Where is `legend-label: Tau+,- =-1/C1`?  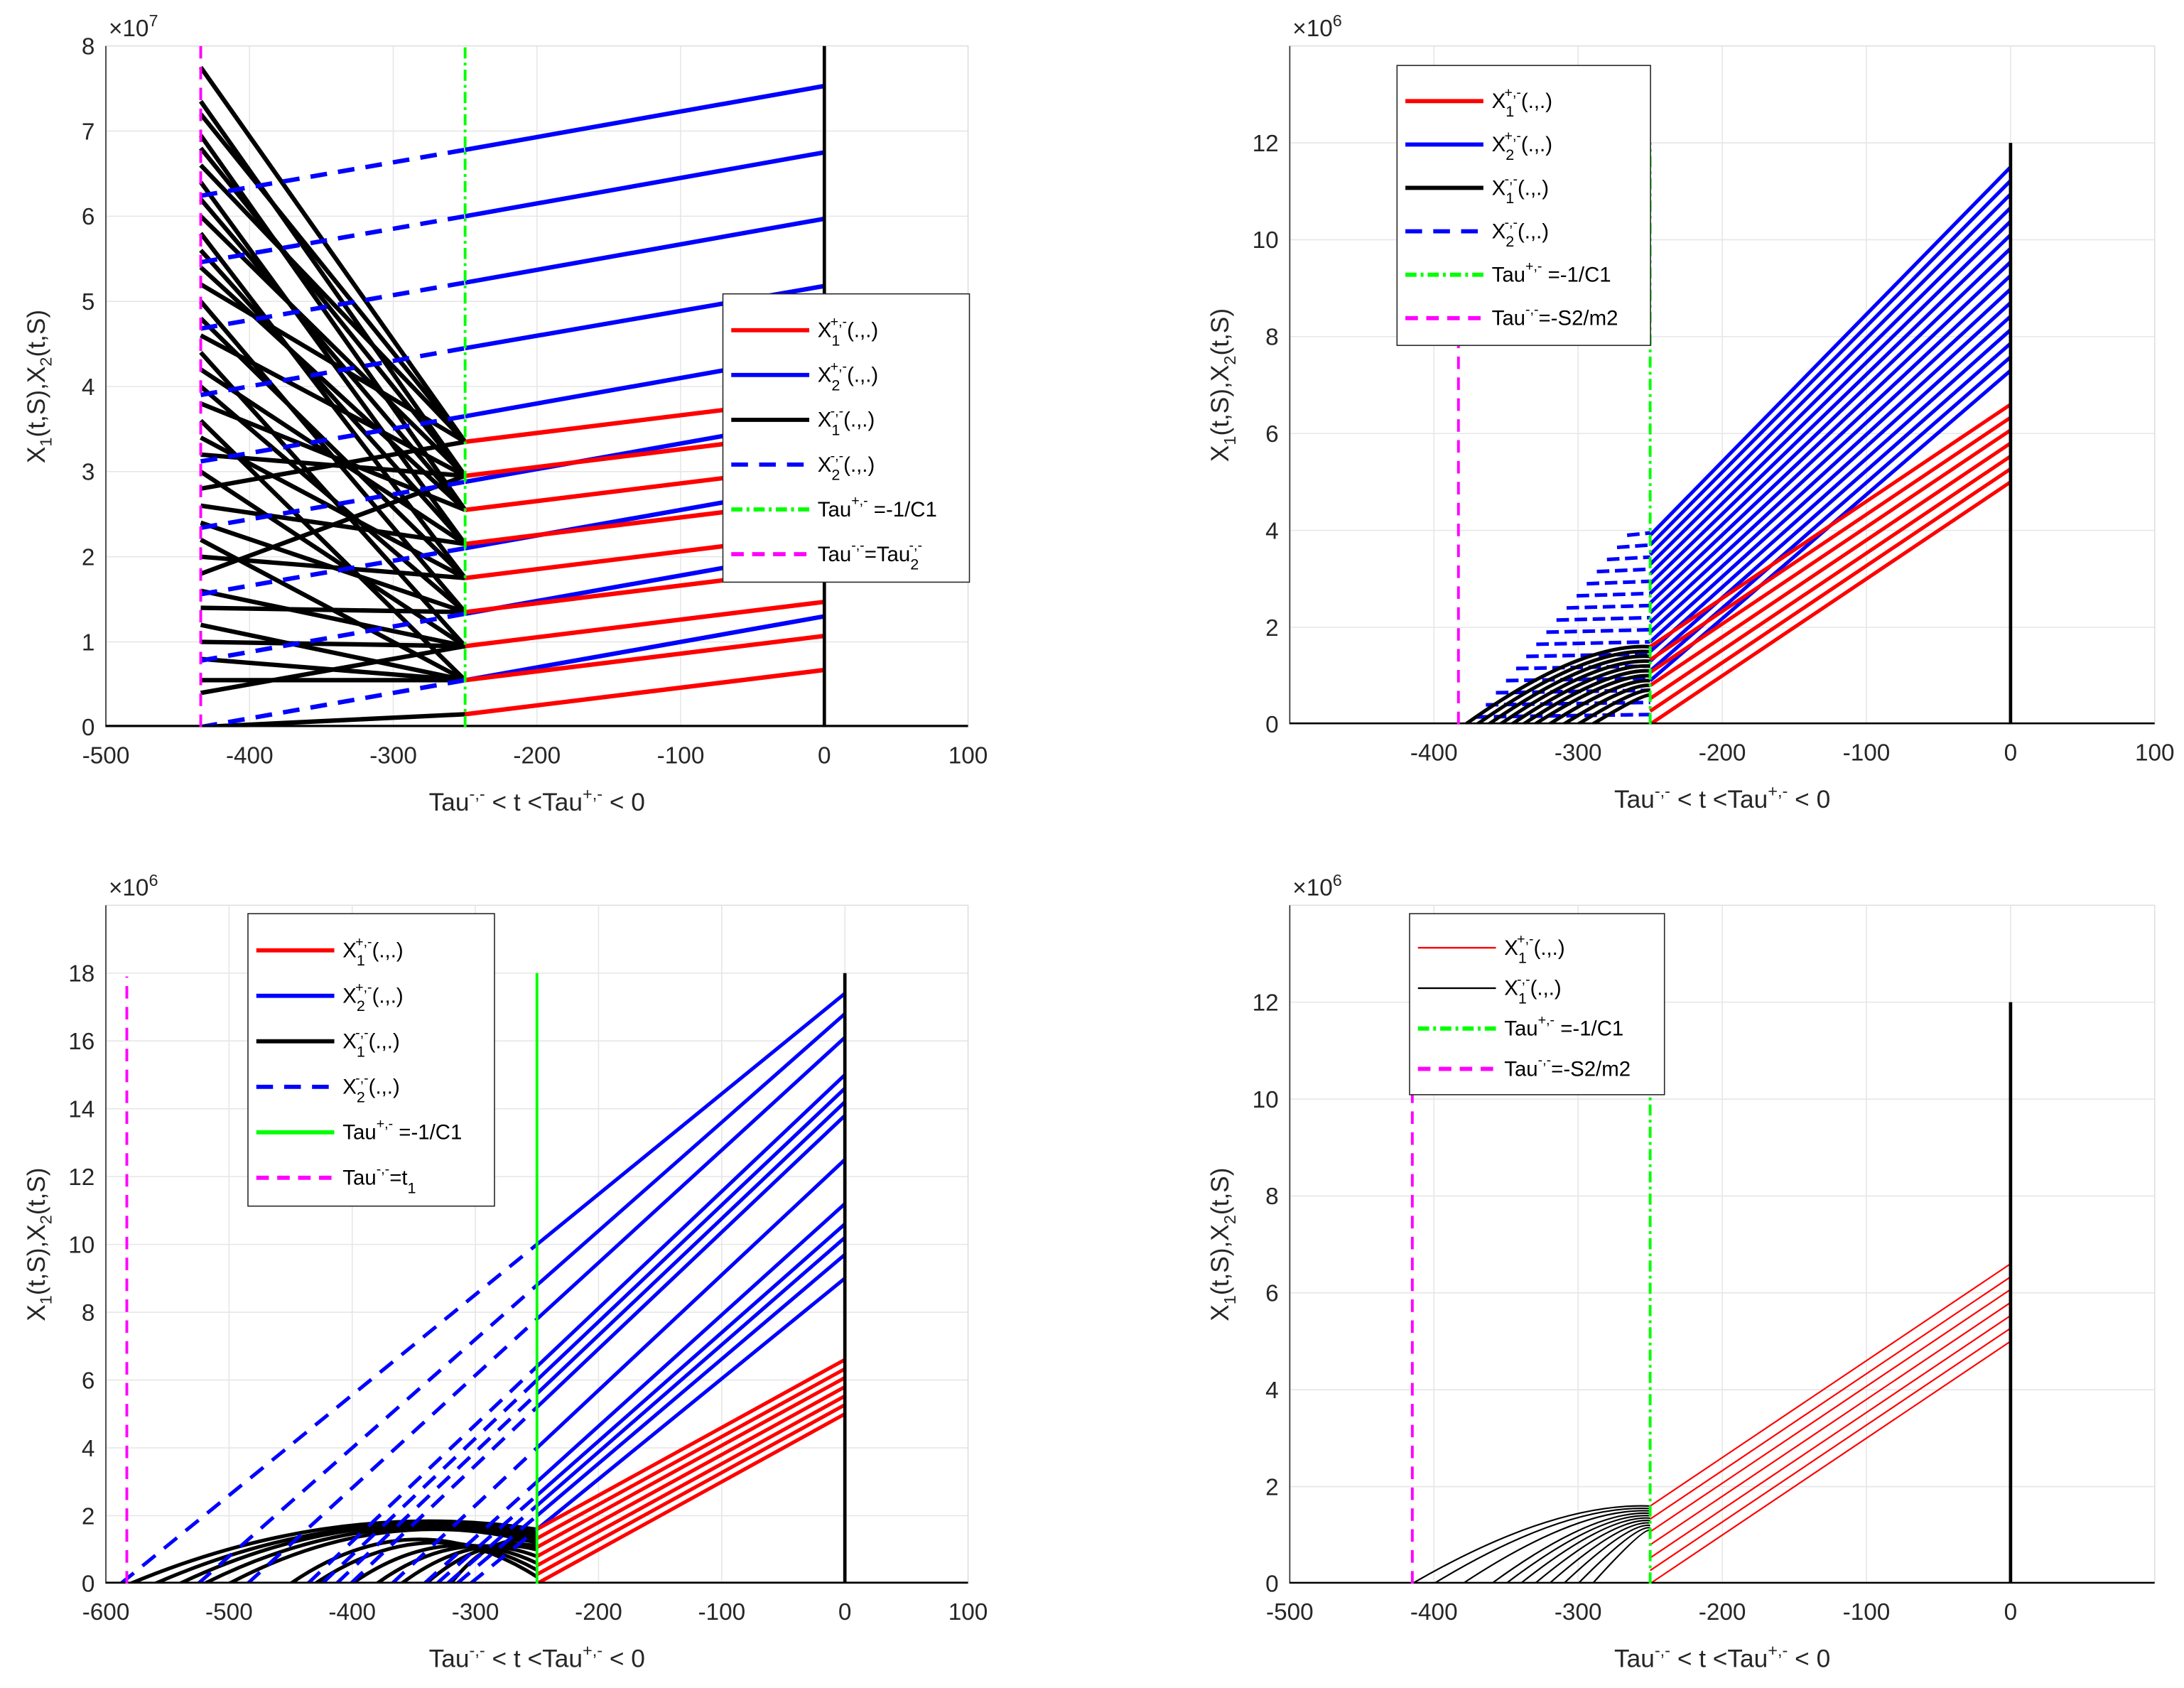
legend-label: Tau+,- =-1/C1 is located at coordinates (877, 507).